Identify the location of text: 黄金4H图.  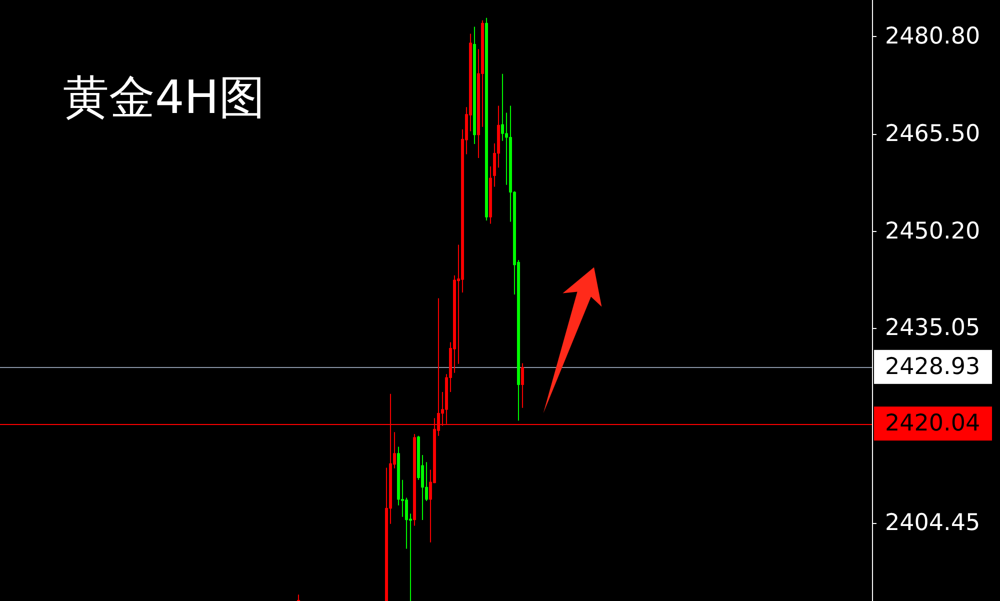
(164, 97).